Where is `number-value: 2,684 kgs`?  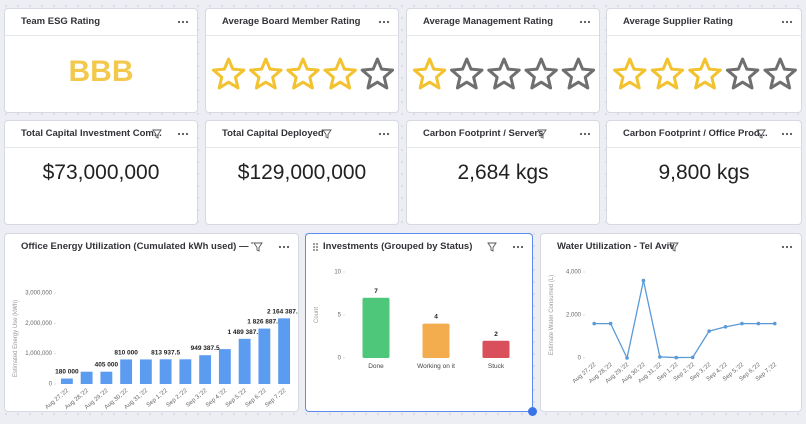
number-value: 2,684 kgs is located at coordinates (503, 172).